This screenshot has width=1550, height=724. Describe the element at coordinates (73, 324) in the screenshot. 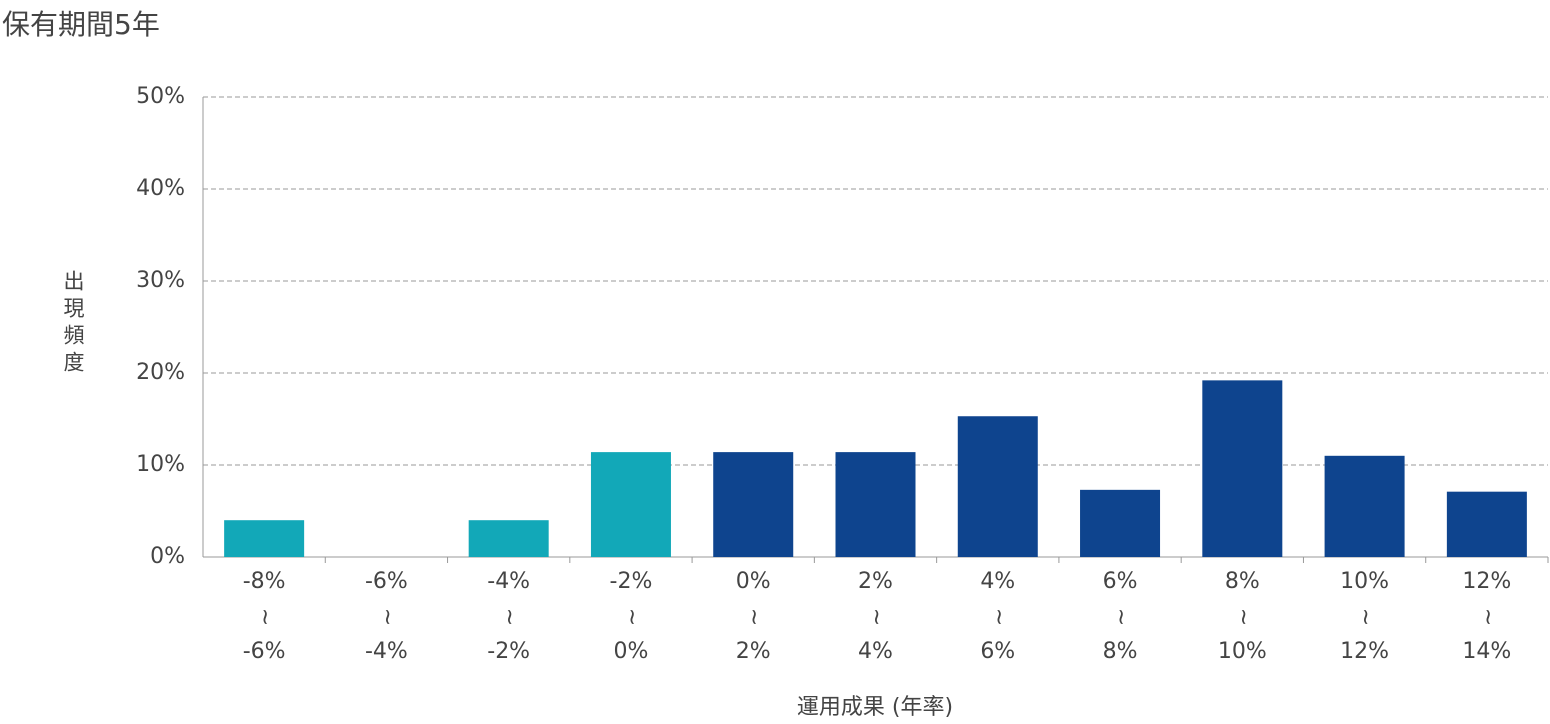

I see `y-axis-label: 出現頻度` at that location.